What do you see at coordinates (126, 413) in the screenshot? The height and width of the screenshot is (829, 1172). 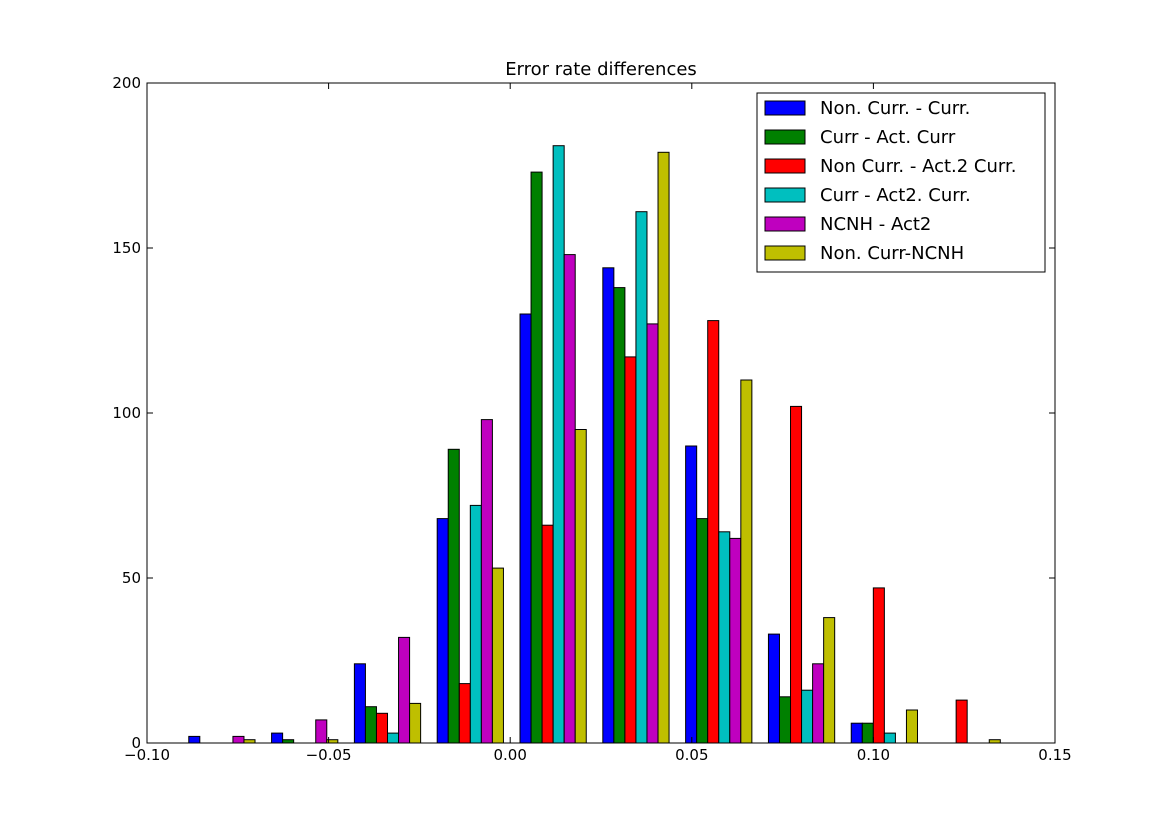 I see `y-tick-label-2: 100` at bounding box center [126, 413].